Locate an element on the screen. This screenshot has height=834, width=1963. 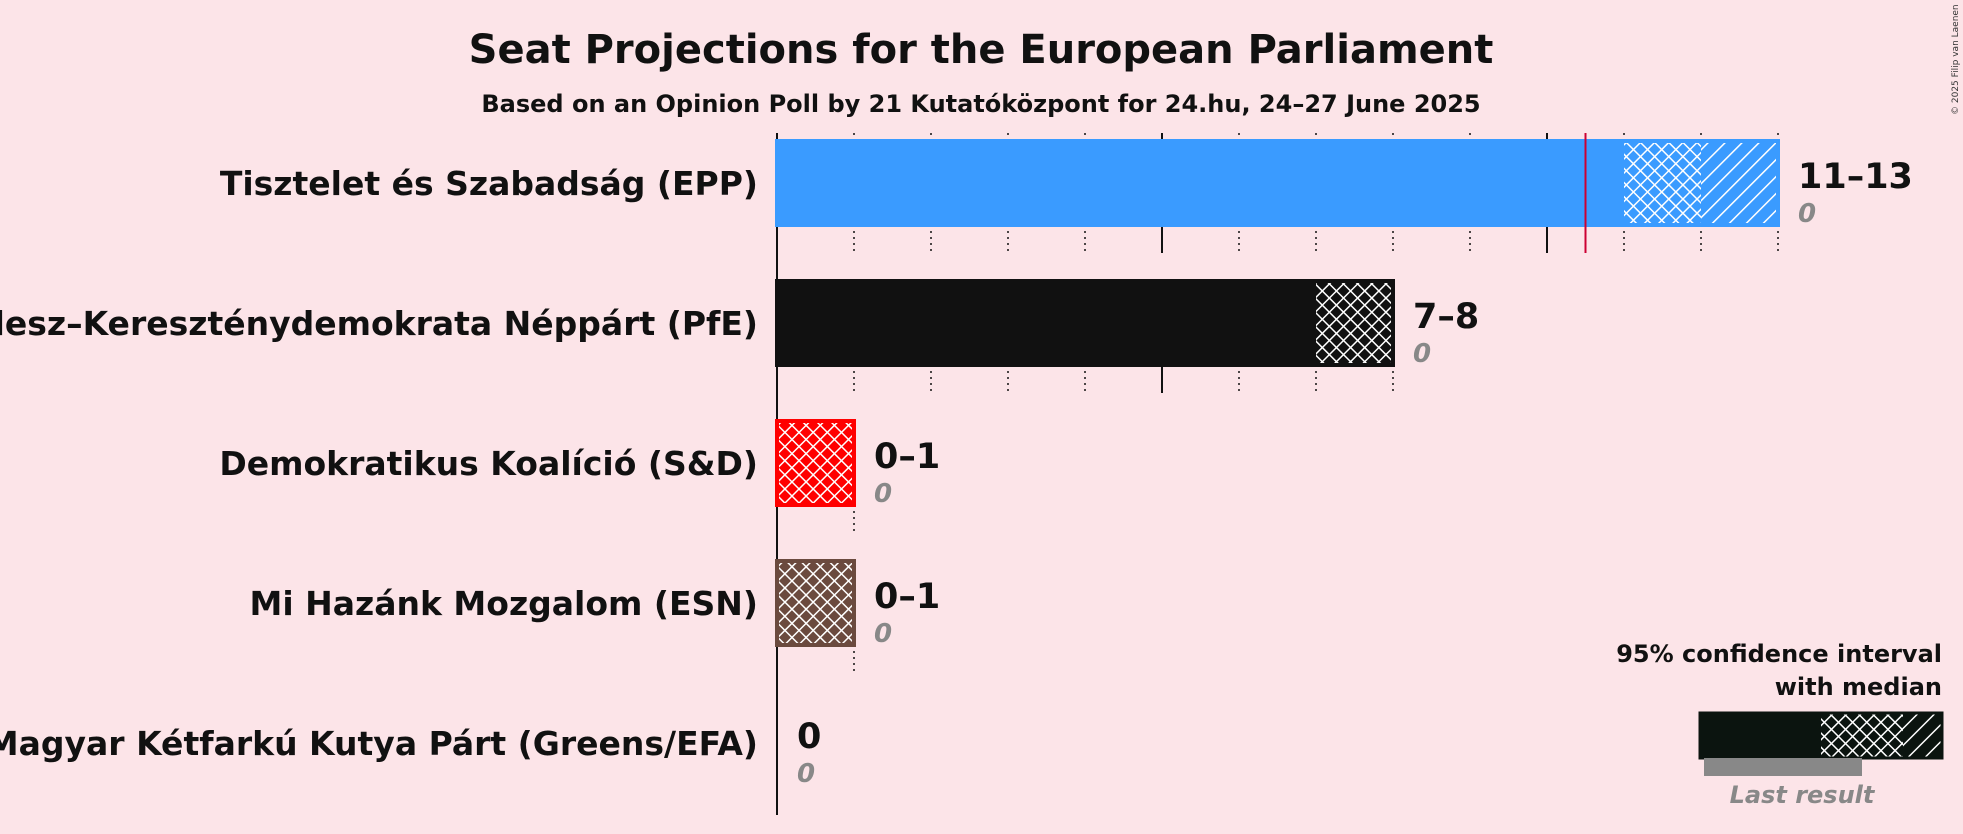
legend-last-result-bar is located at coordinates (1783, 767).